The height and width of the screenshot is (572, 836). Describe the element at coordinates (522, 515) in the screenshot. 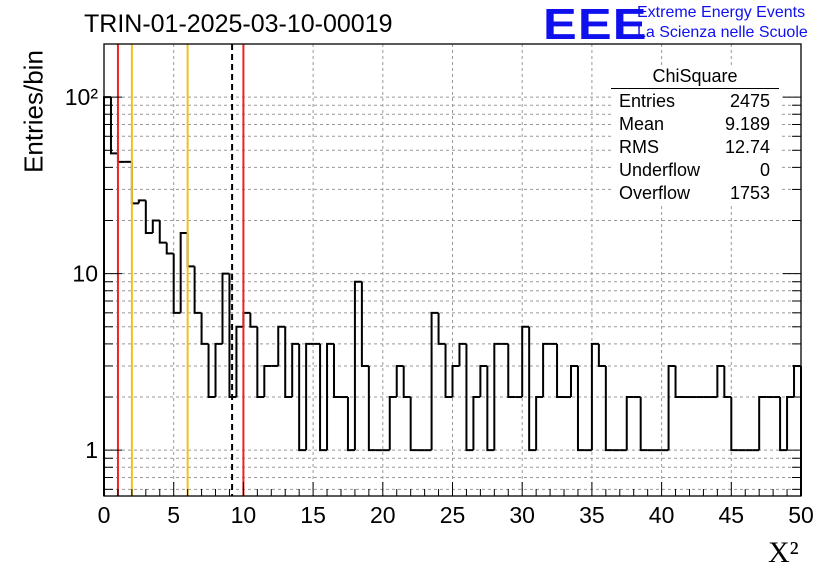

I see `x-tick-label: 30` at that location.